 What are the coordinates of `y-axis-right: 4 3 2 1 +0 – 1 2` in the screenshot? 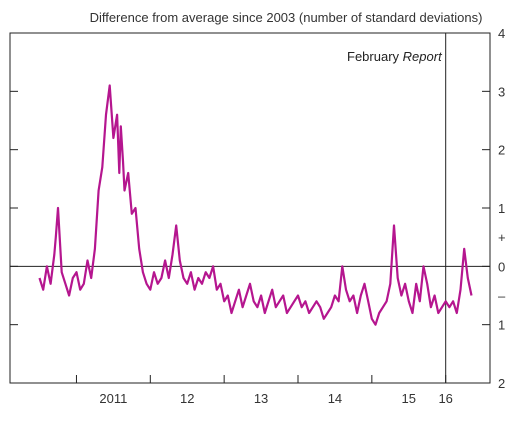 It's located at (494, 208).